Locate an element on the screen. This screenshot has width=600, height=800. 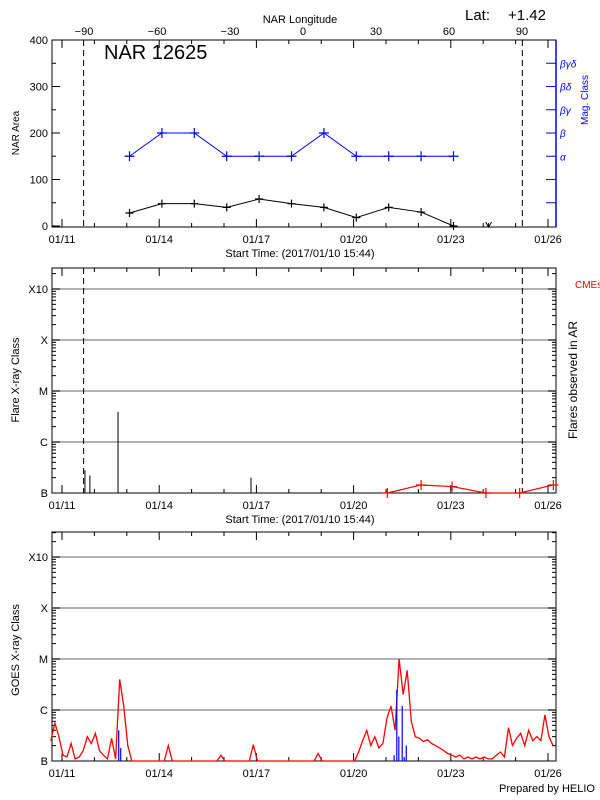
mag-class-label: α is located at coordinates (563, 157).